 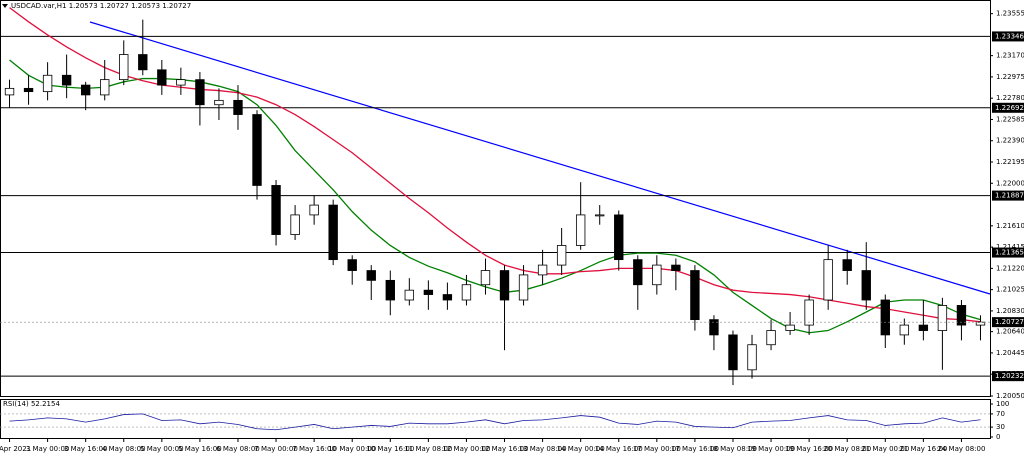 What do you see at coordinates (505, 449) in the screenshot?
I see `x-tick-label: 12 May 16:00` at bounding box center [505, 449].